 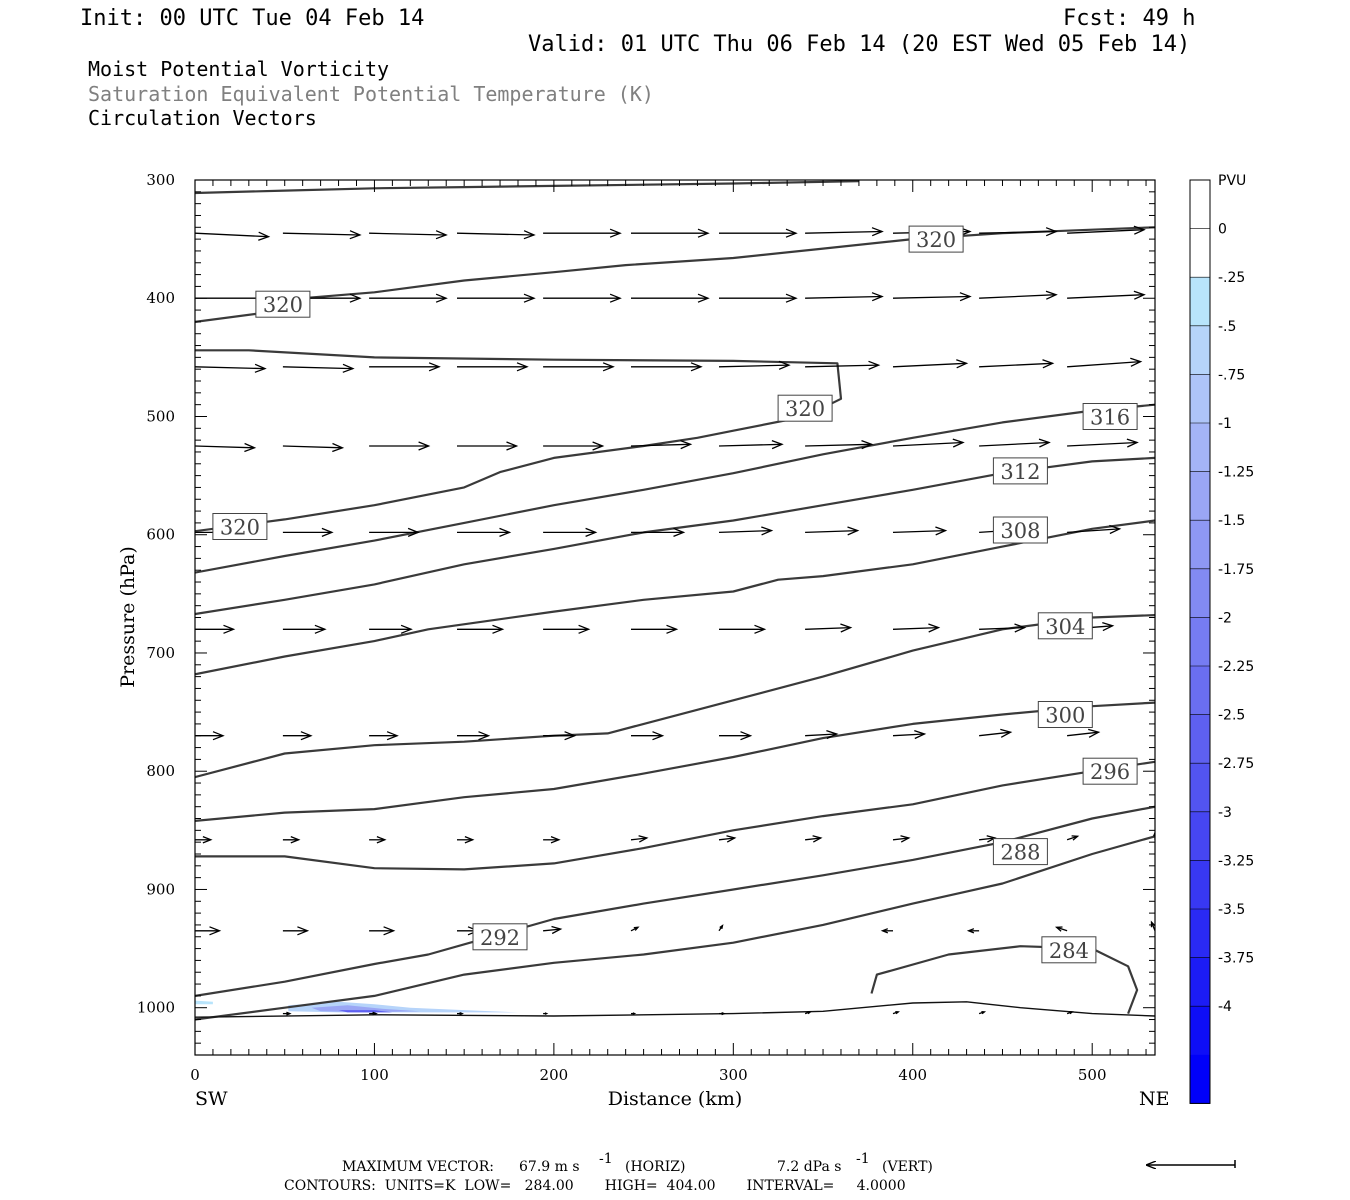 I want to click on colorbar-label: -1, so click(x=1225, y=424).